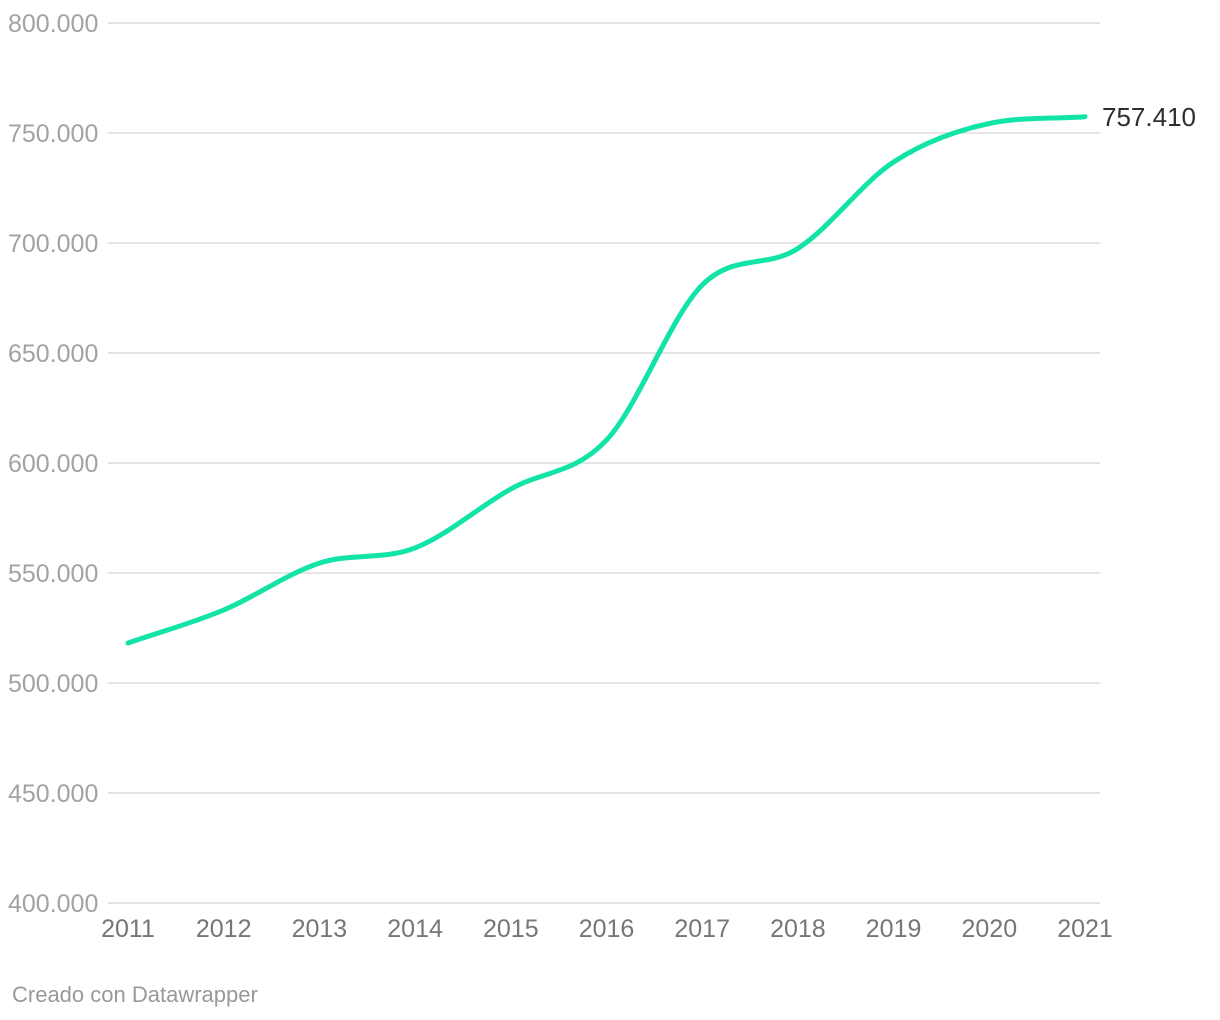 Image resolution: width=1220 pixels, height=1020 pixels. I want to click on y-axis-tick-label: 650.000, so click(53, 354).